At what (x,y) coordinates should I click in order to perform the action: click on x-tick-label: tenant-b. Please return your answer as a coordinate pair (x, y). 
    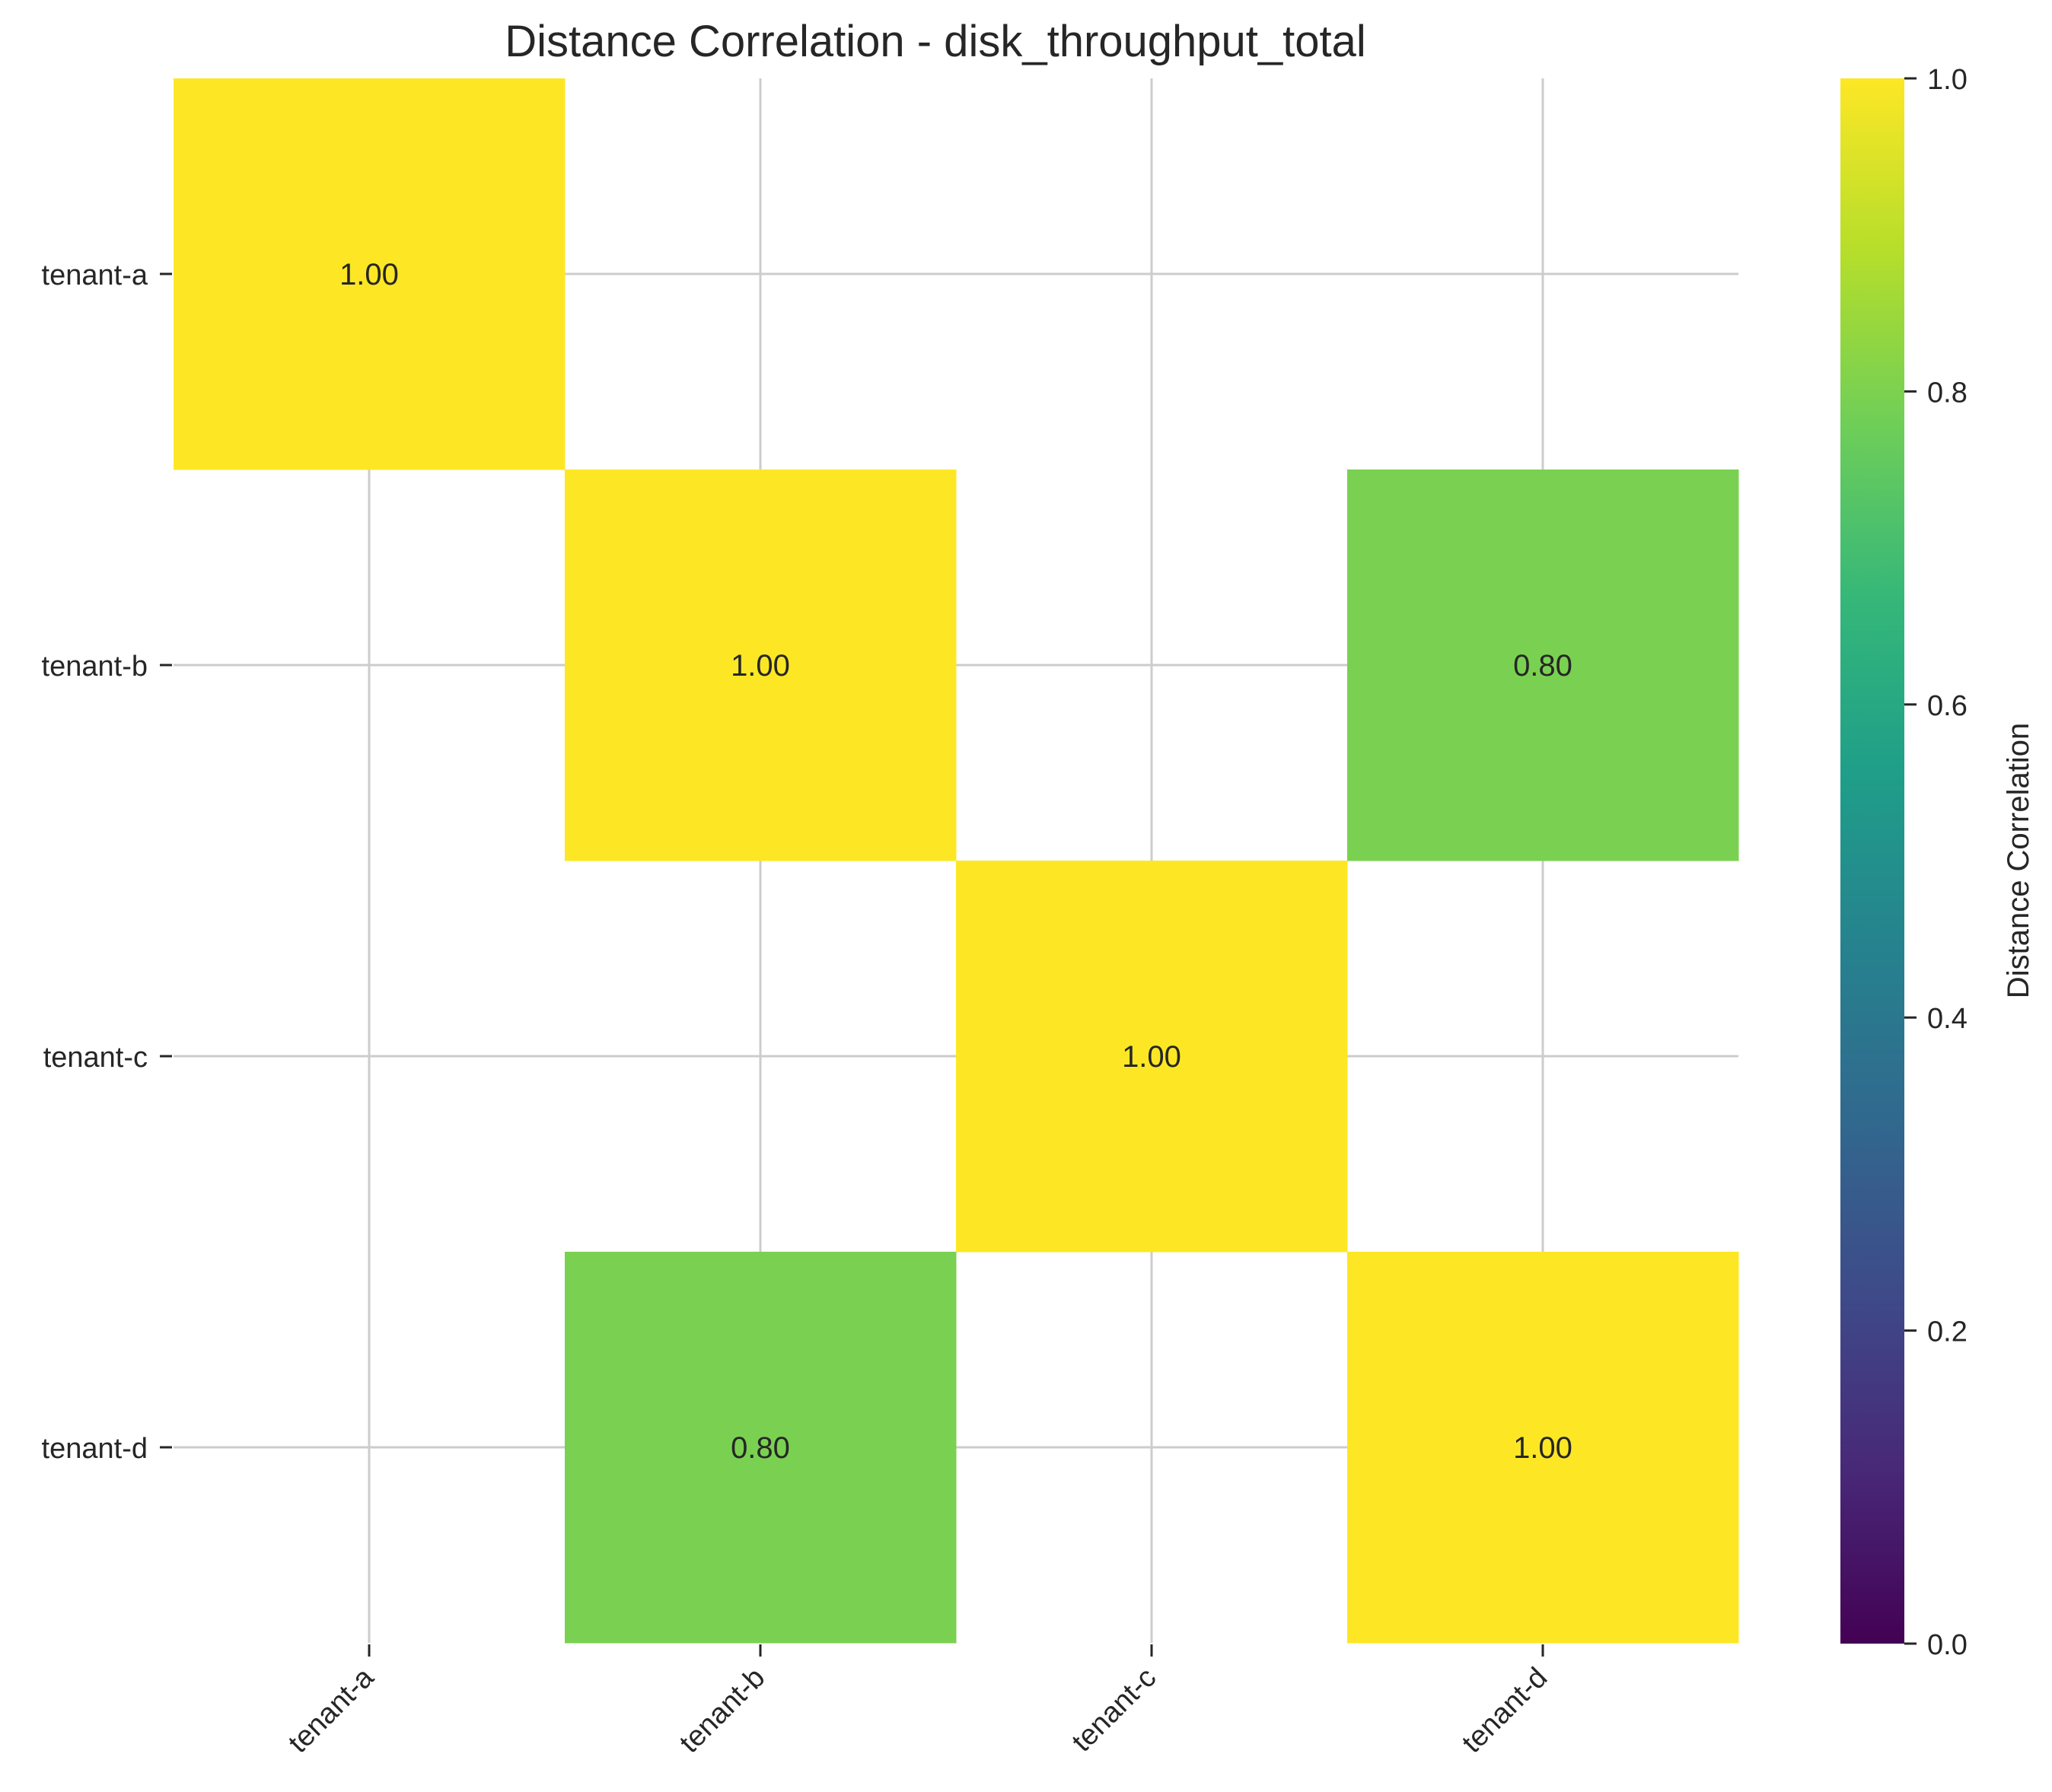
    Looking at the image, I should click on (722, 1711).